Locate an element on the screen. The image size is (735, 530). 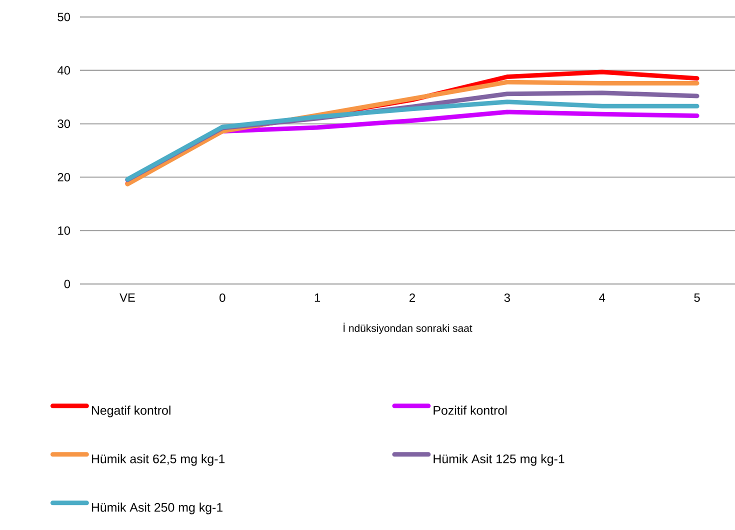
y-tick-label: 20 is located at coordinates (64, 177).